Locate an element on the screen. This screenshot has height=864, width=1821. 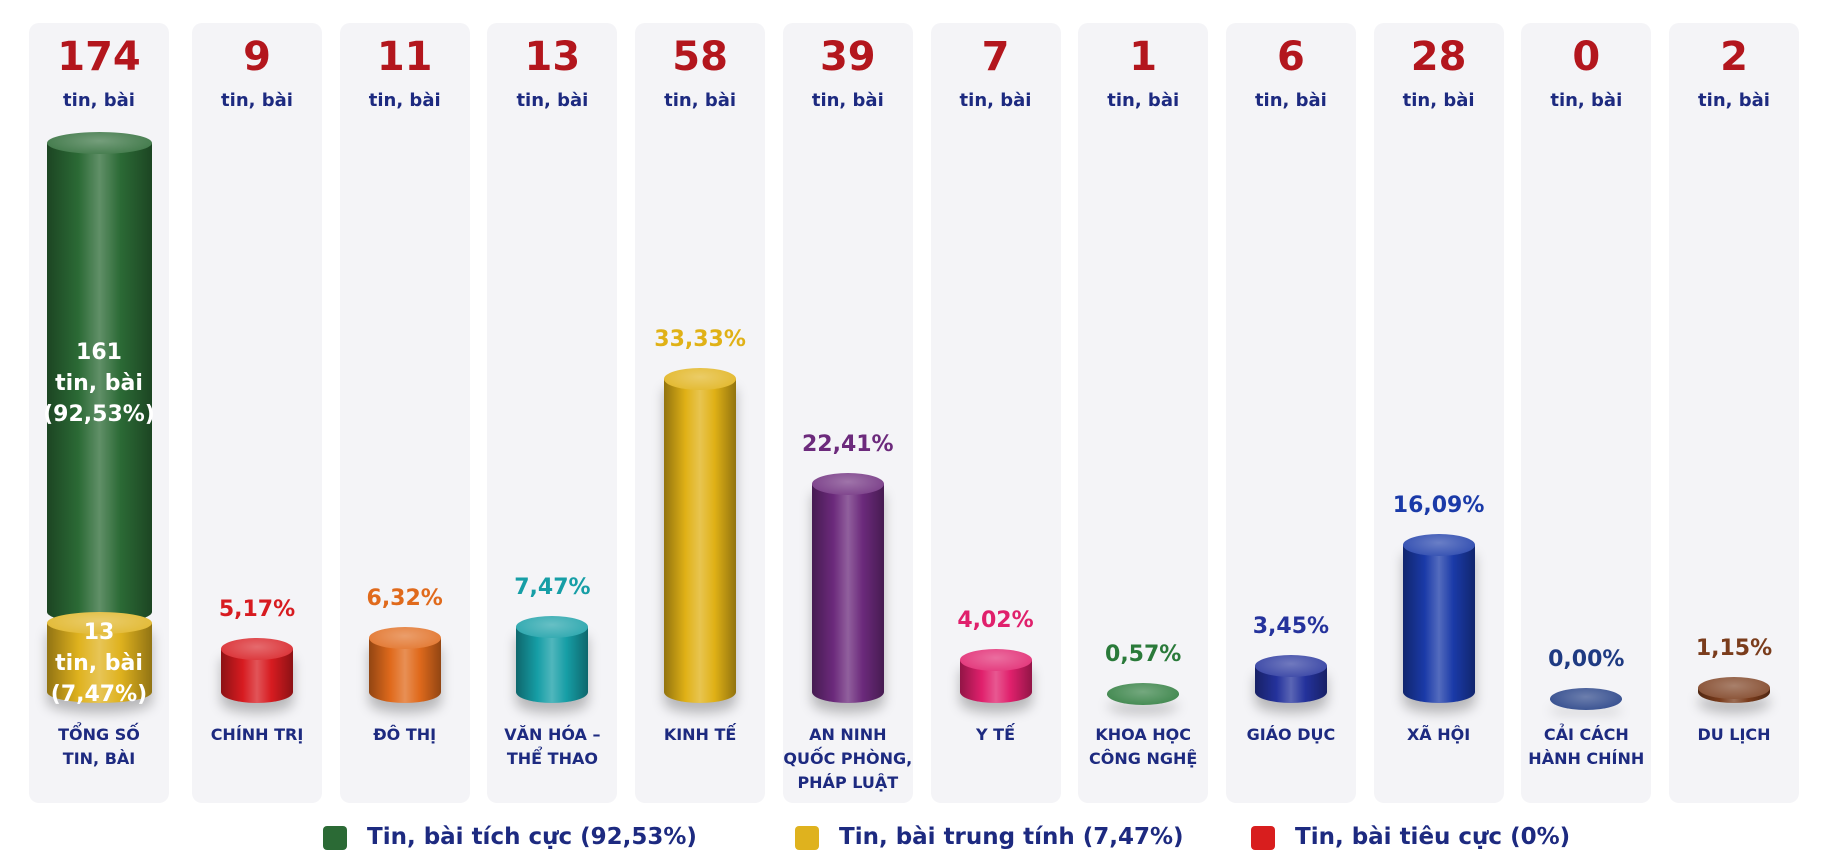
label-line: THỂ THAO is located at coordinates (552, 758).